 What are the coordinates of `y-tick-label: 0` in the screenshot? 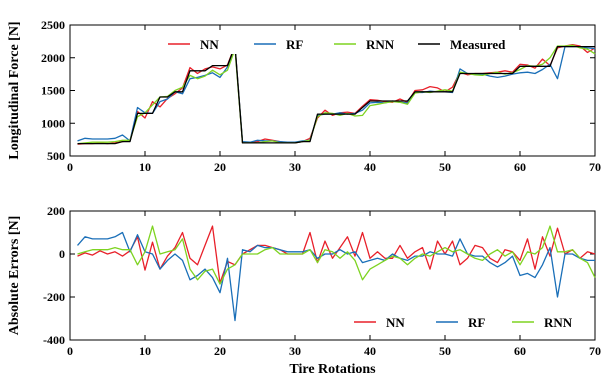 It's located at (62, 254).